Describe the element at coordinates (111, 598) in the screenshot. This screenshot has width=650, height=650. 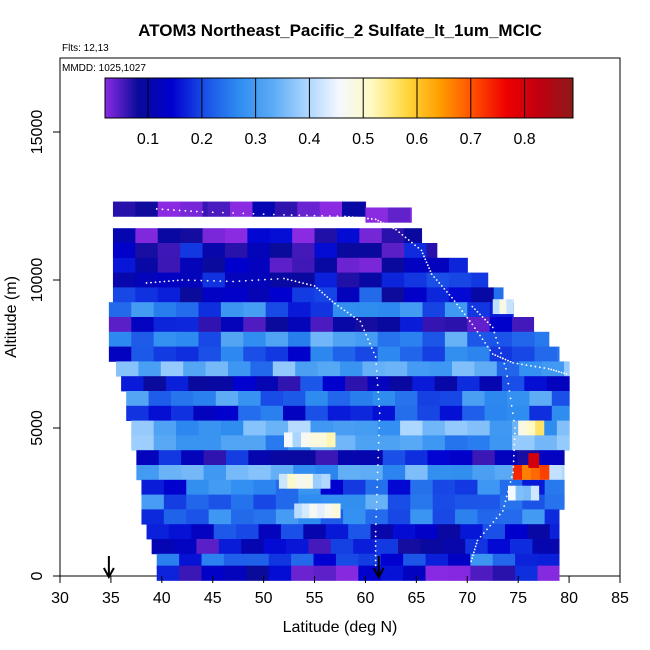
I see `x-tick-label: 35` at that location.